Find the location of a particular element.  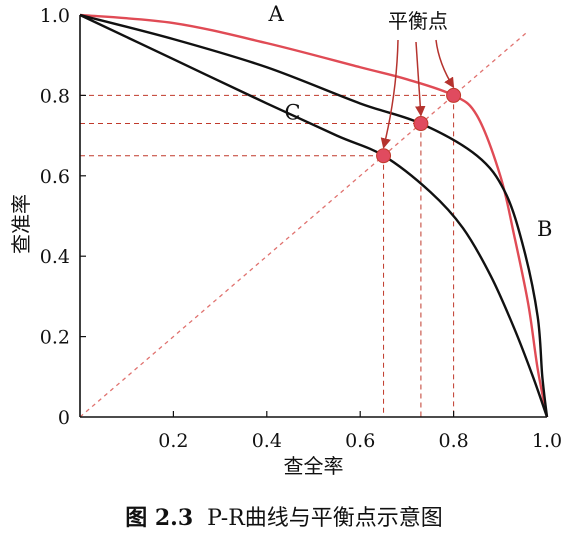

annotation-label: 平衡点 is located at coordinates (418, 21).